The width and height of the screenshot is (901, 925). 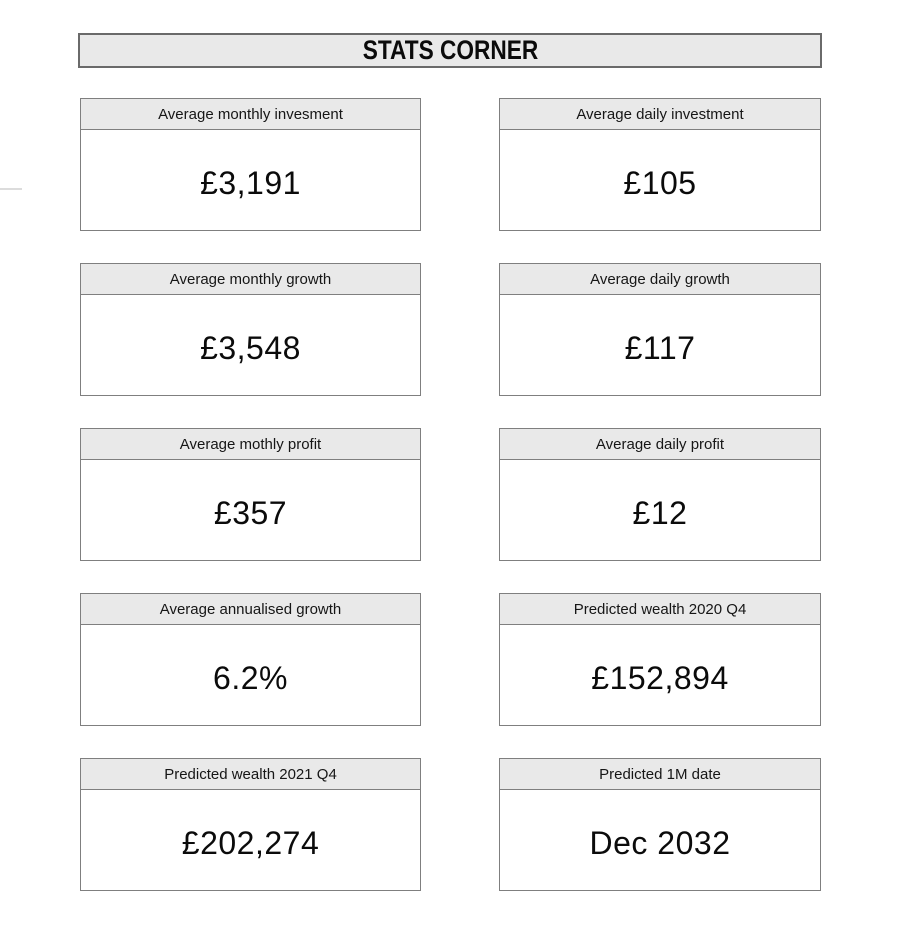 I want to click on stat-card-avg-daily-profit: Average daily profit £12, so click(x=660, y=494).